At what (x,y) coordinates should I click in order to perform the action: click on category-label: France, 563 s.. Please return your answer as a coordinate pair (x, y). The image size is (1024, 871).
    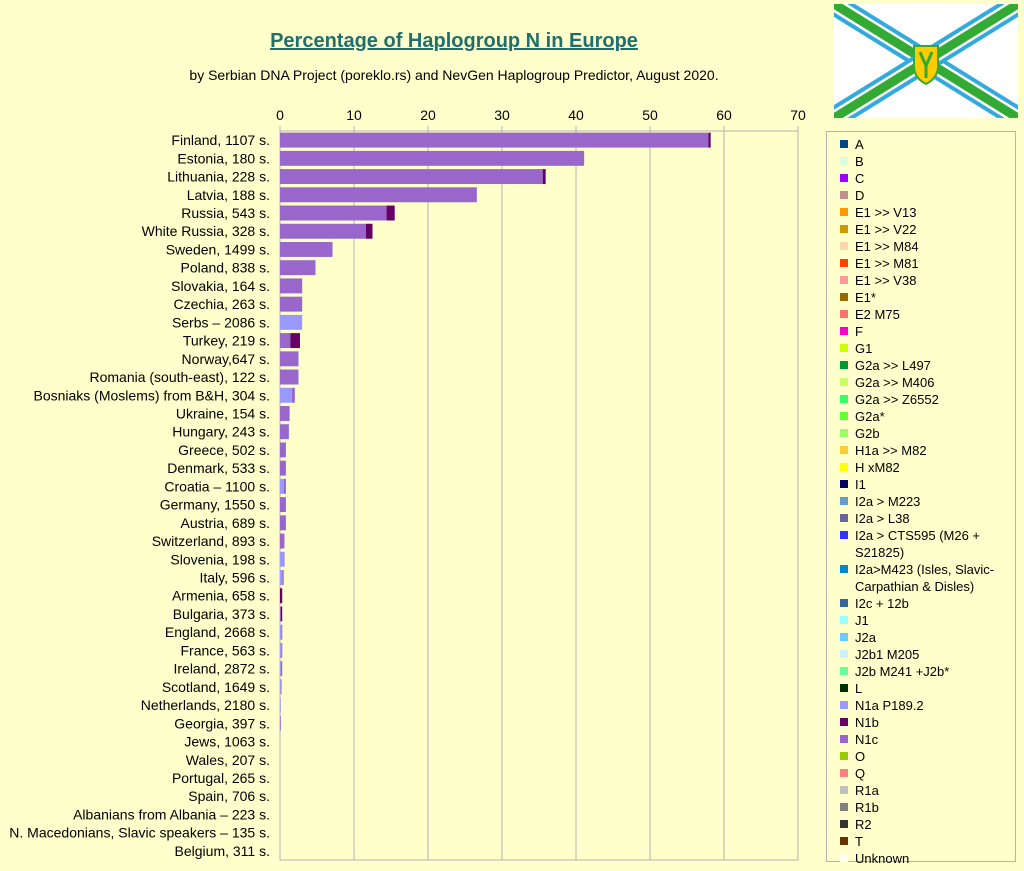
    Looking at the image, I should click on (226, 650).